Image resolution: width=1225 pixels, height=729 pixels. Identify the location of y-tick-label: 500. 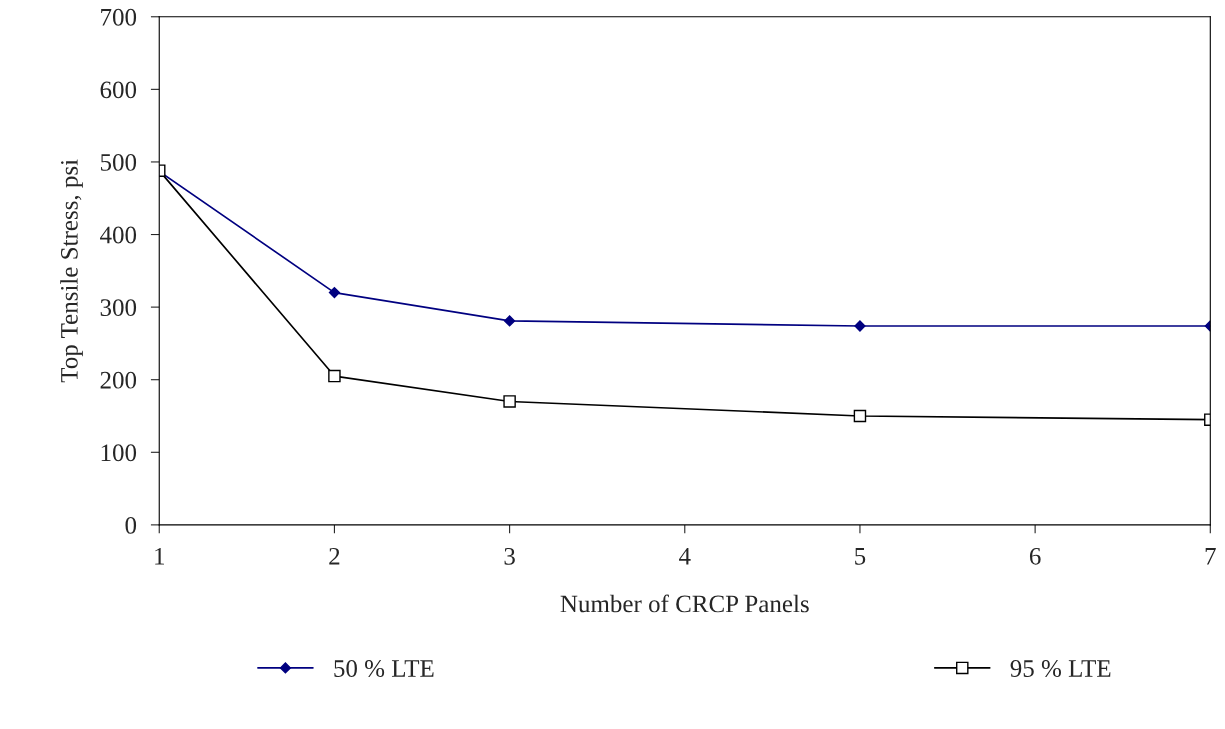
(118, 162).